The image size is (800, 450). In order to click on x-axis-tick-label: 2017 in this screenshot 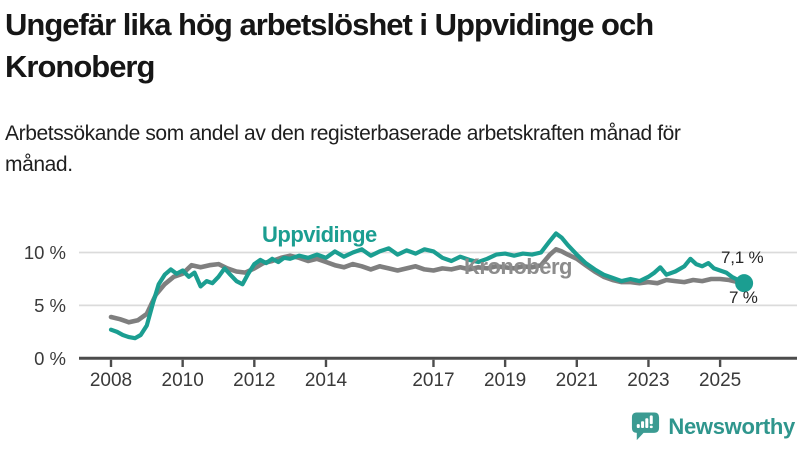, I will do `click(433, 380)`.